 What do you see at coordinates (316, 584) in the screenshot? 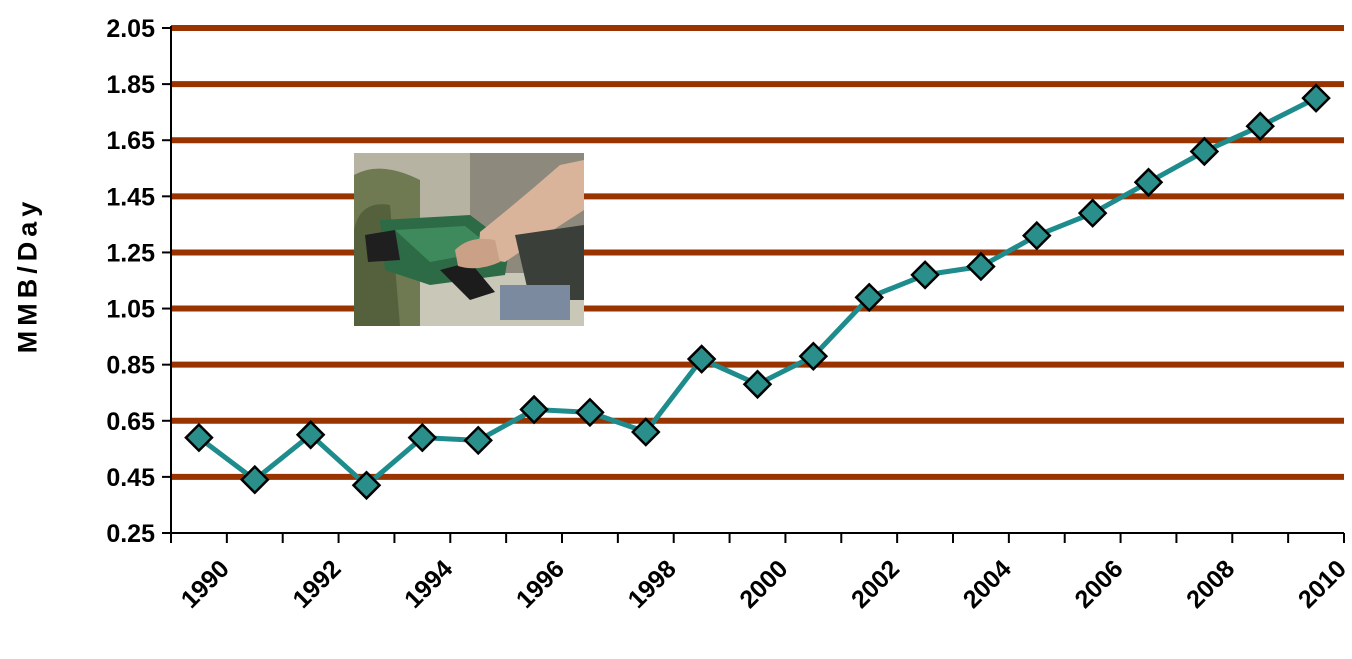
I see `x-tick-label: 1992` at bounding box center [316, 584].